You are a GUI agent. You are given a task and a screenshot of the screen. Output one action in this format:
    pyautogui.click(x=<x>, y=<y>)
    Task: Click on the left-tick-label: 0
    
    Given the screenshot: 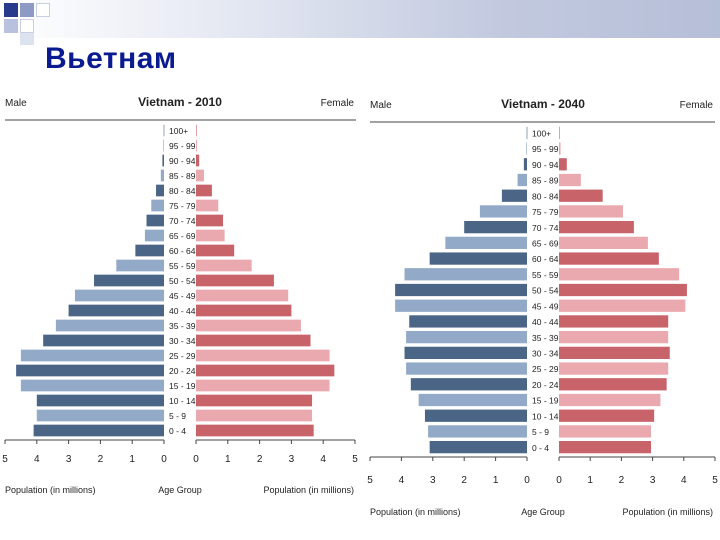 What is the action you would take?
    pyautogui.click(x=164, y=459)
    